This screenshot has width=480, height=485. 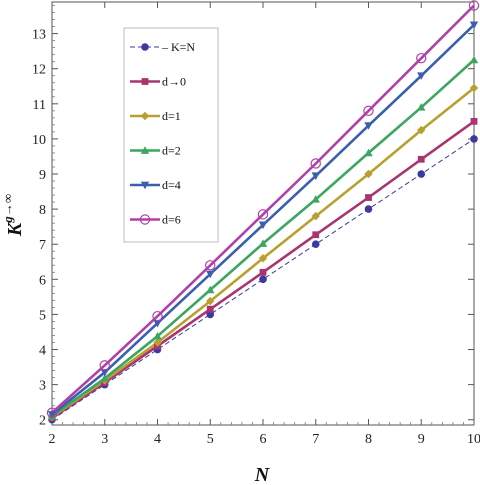 I want to click on y-tick-label: 10, so click(x=39, y=140).